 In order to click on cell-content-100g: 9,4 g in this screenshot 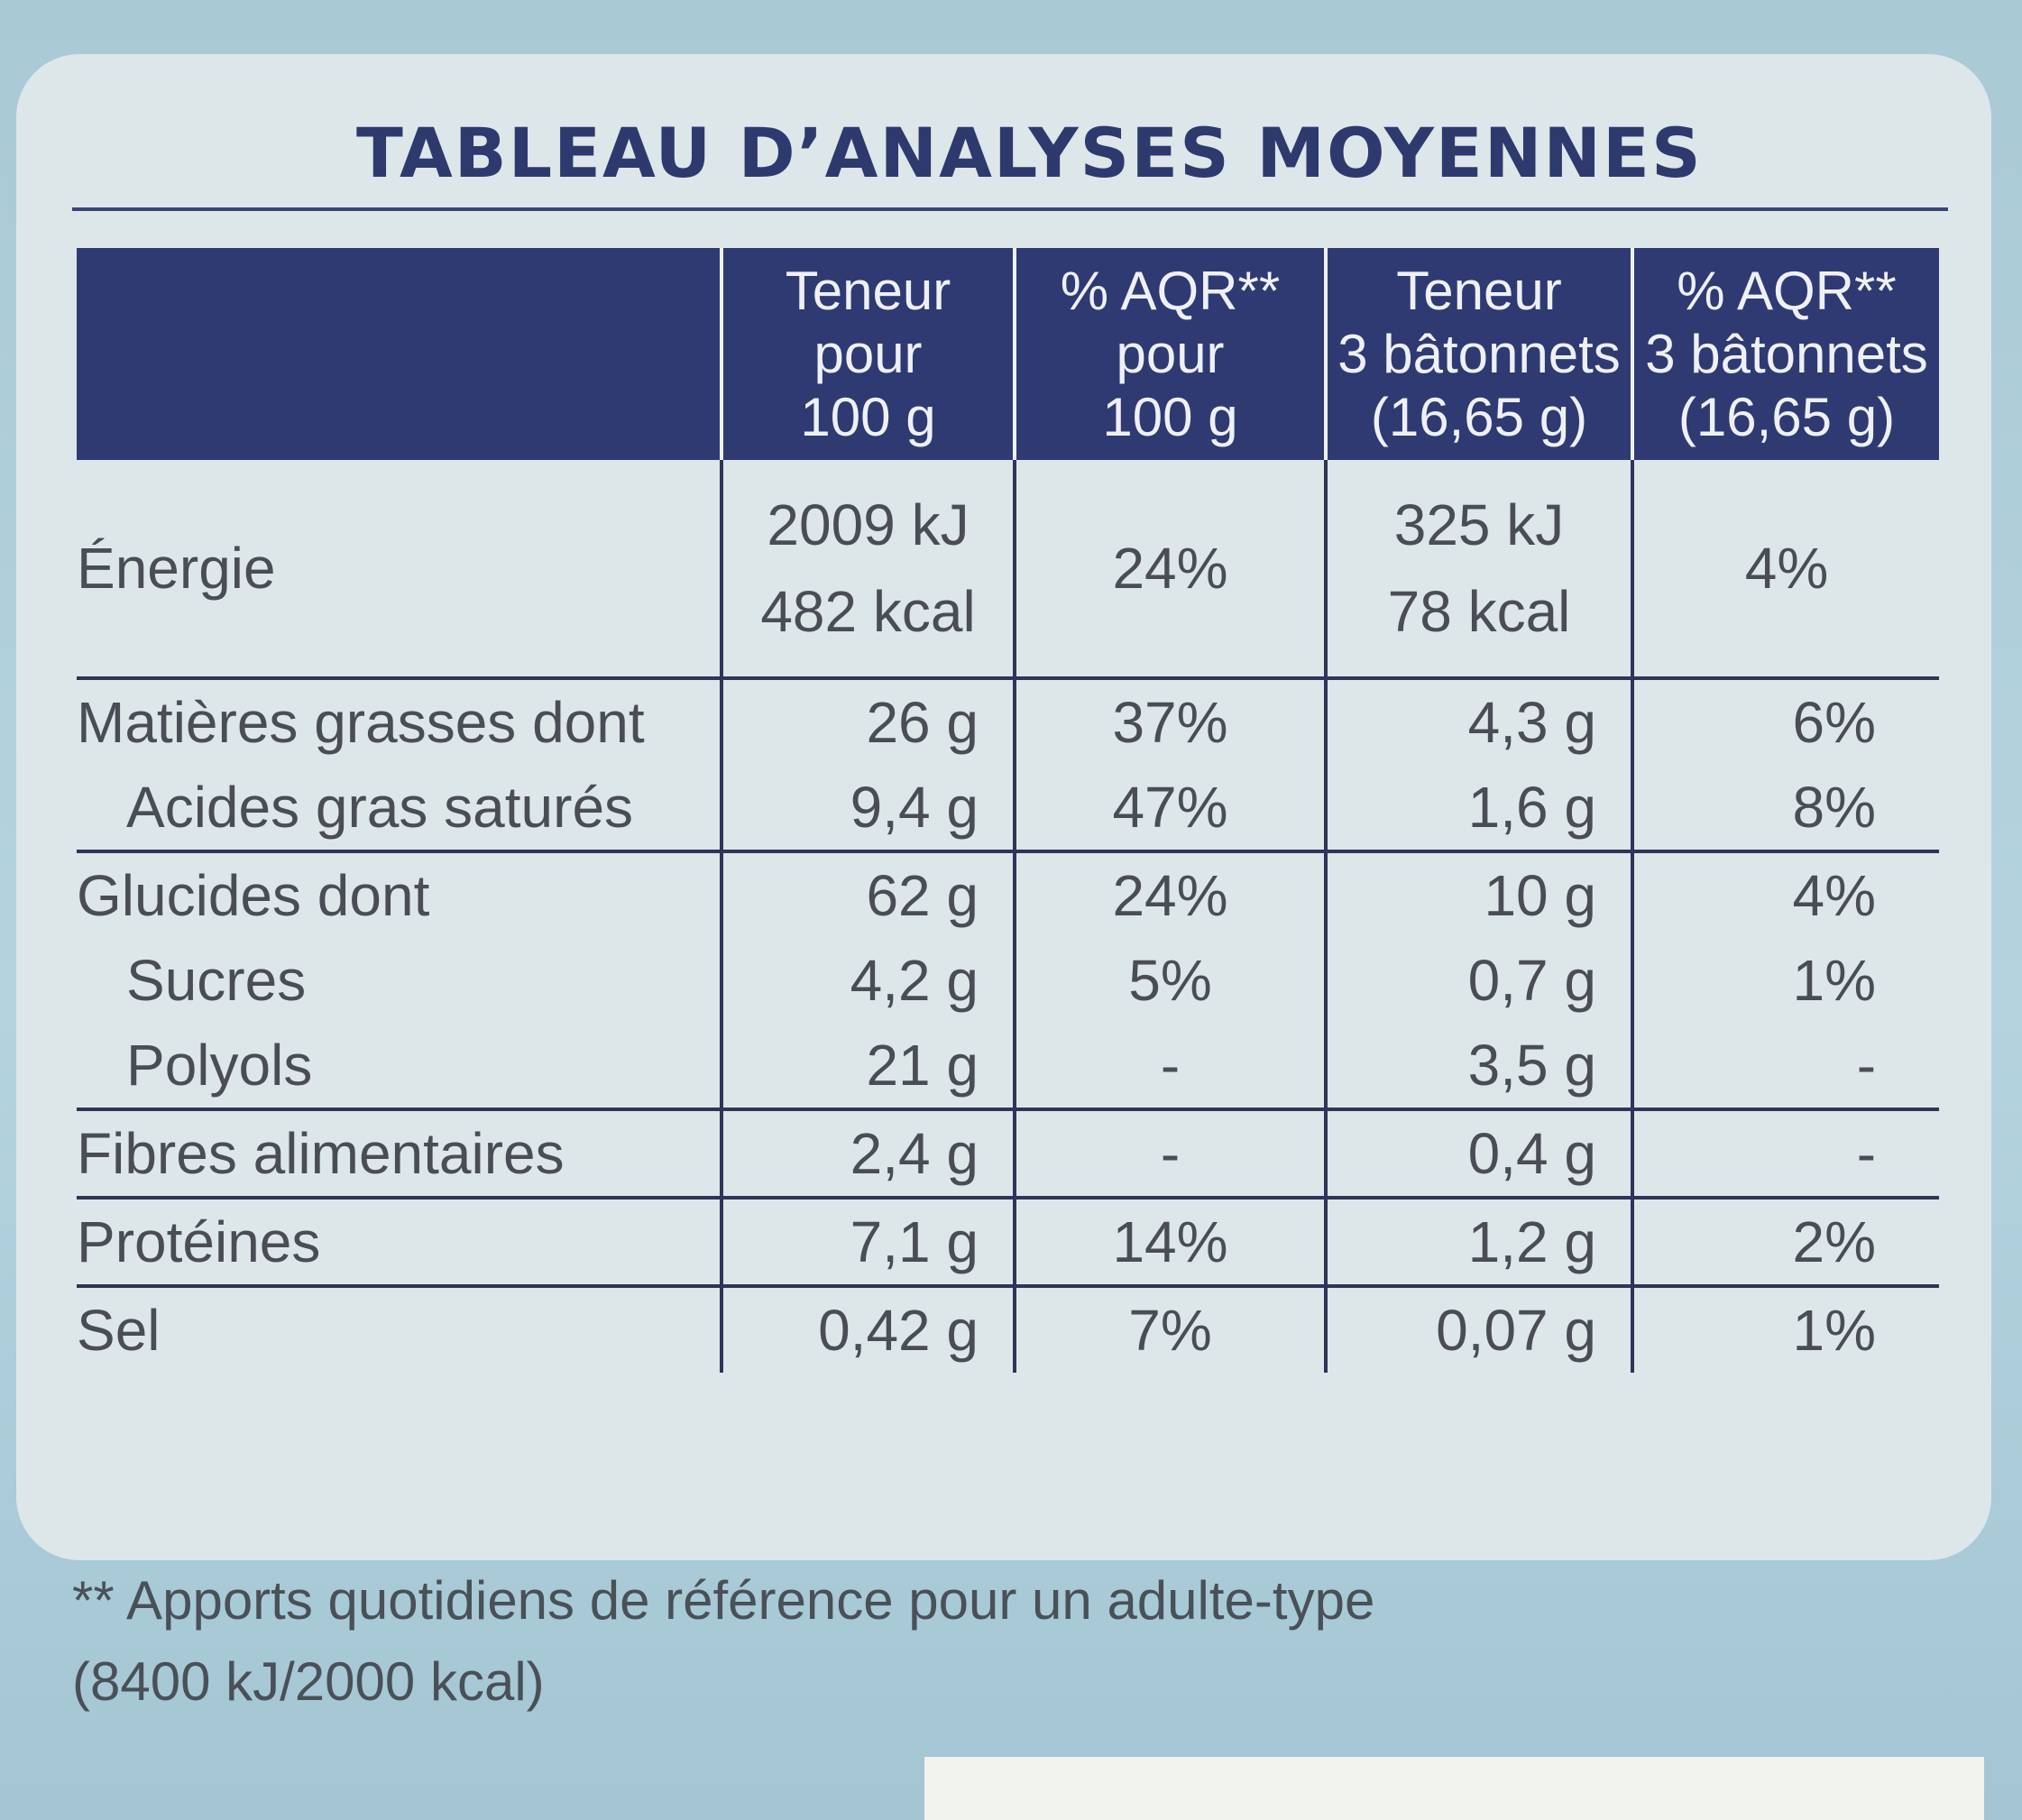, I will do `click(867, 808)`.